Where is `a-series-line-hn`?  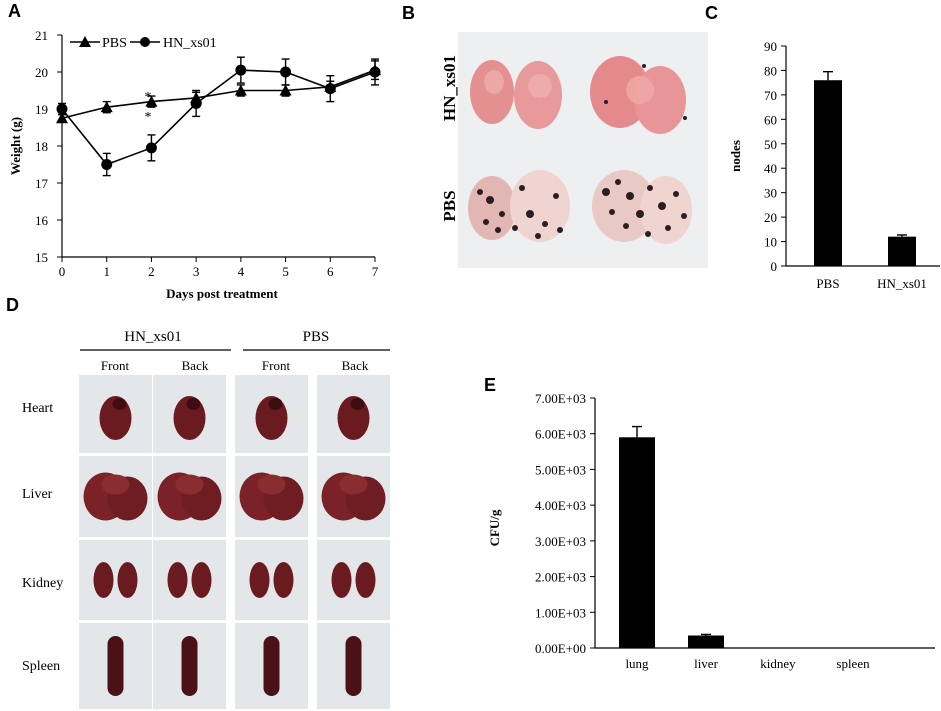
a-series-line-hn is located at coordinates (218, 117).